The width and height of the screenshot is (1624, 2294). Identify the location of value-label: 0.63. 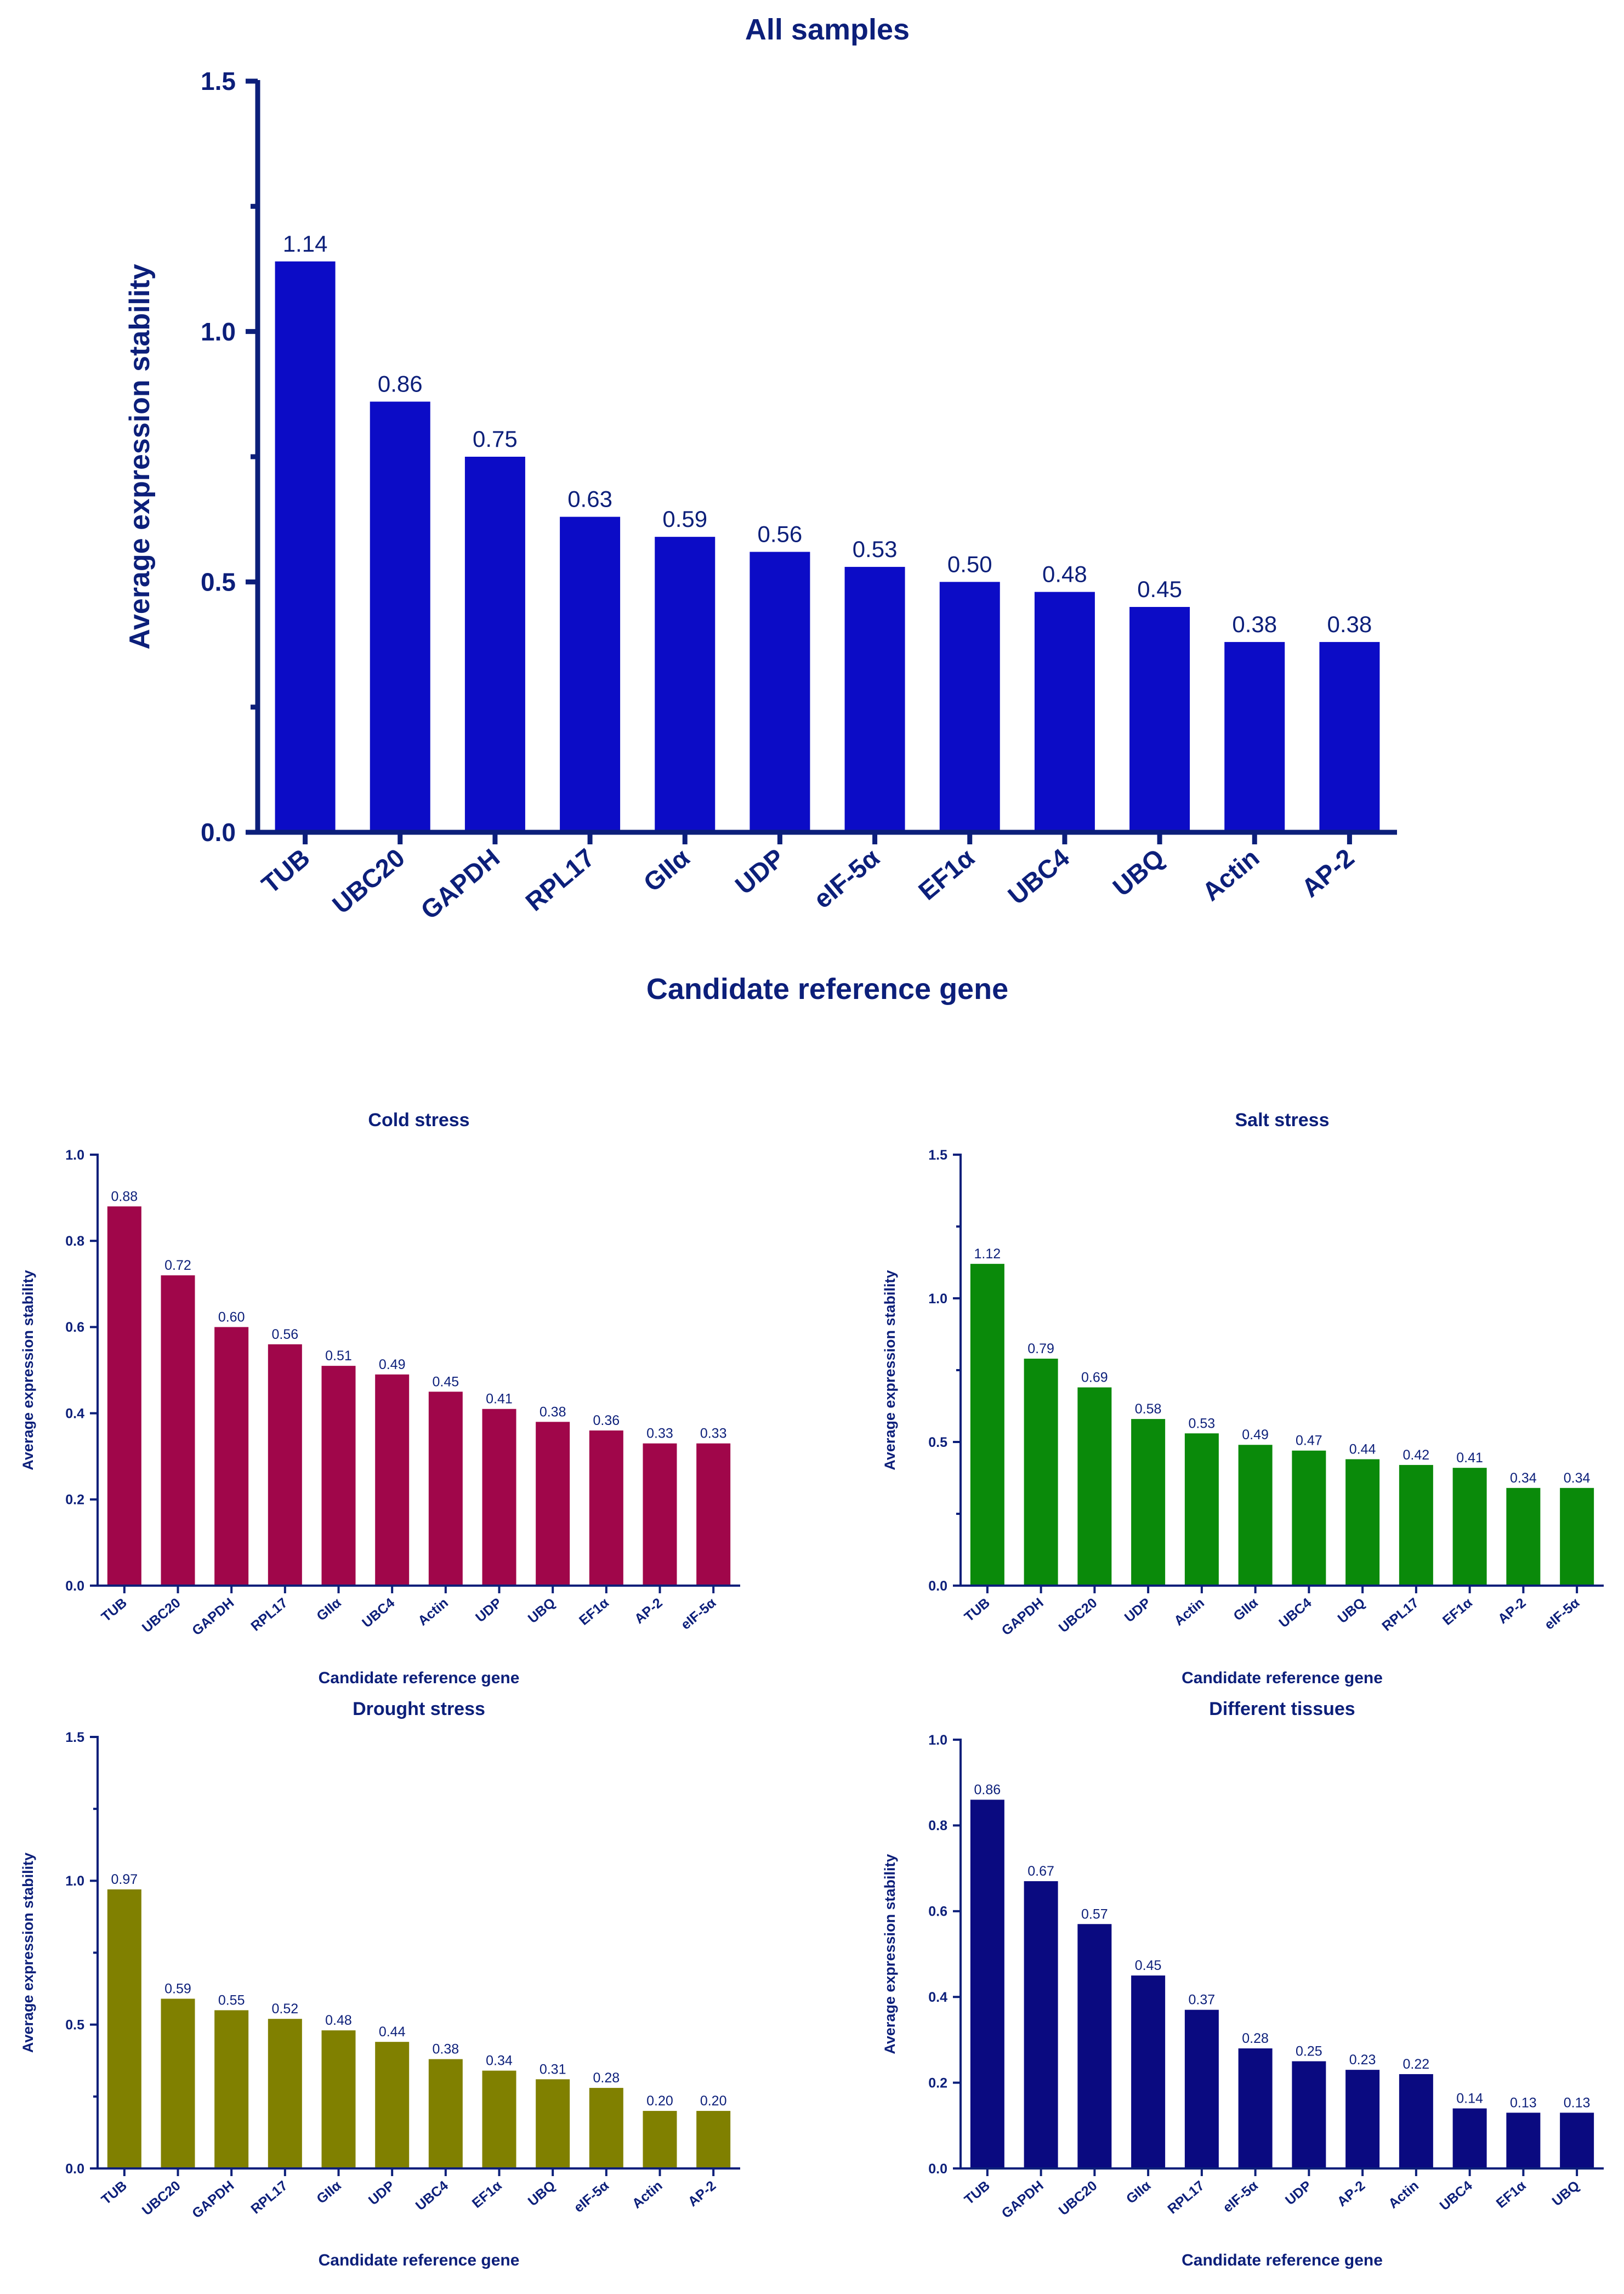
(589, 499).